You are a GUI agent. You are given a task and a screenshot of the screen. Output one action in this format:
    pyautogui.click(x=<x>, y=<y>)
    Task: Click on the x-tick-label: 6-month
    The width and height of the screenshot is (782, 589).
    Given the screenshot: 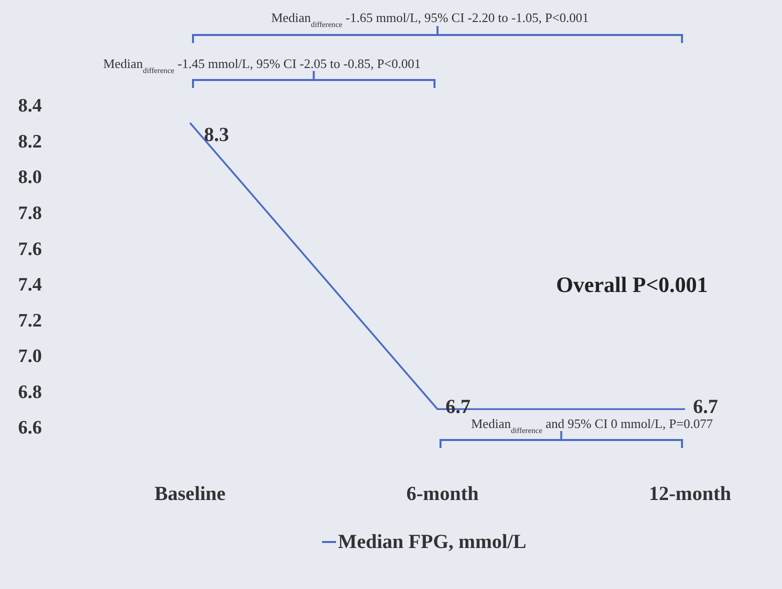 What is the action you would take?
    pyautogui.click(x=442, y=494)
    